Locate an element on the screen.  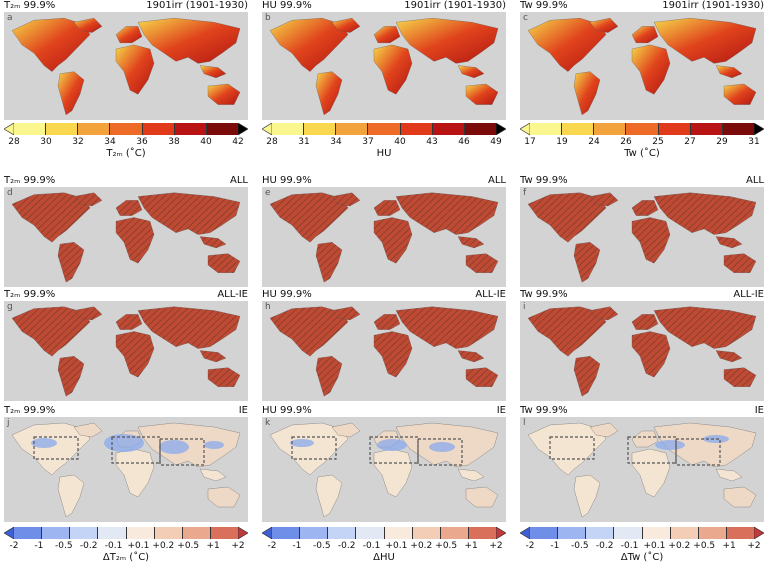
map-panel: l is located at coordinates (642, 469).